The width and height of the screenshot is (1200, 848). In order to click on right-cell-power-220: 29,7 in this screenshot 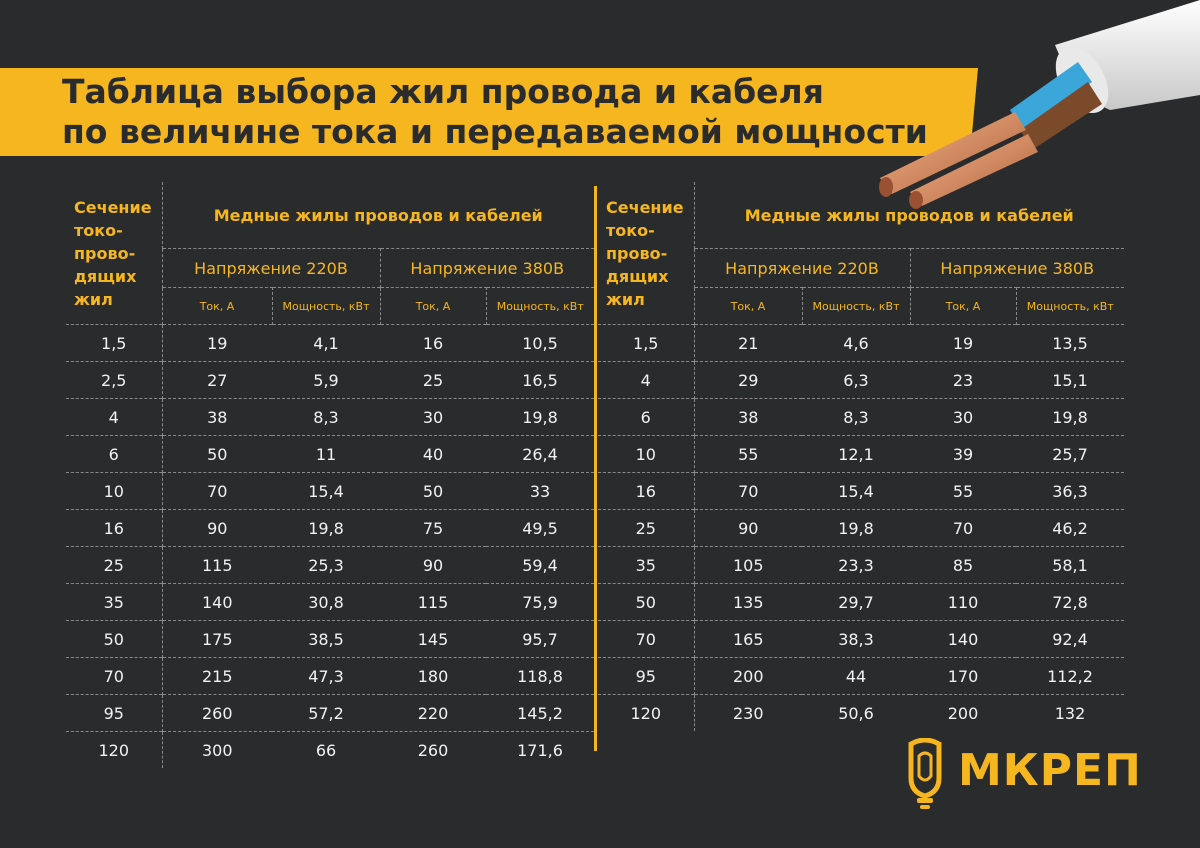, I will do `click(856, 602)`.